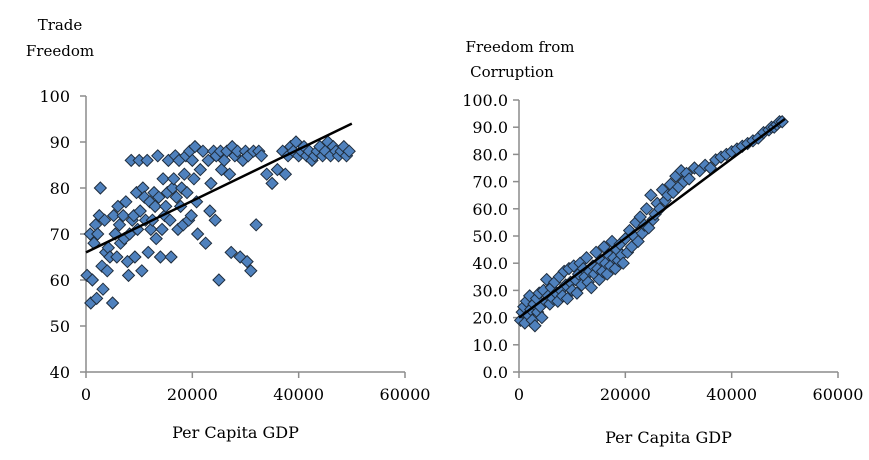 This screenshot has height=460, width=869. I want to click on y-tick-label: 60.0, so click(490, 209).